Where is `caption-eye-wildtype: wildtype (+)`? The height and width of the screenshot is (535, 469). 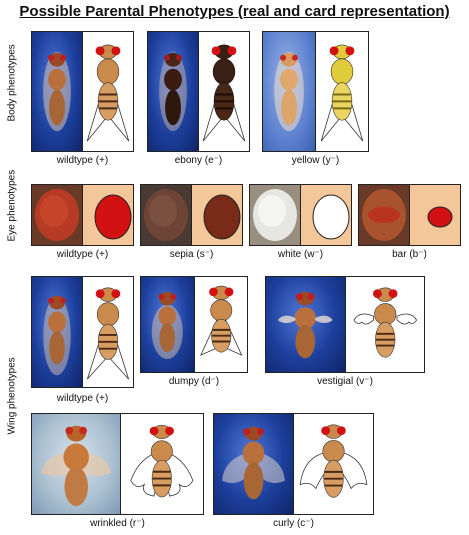 caption-eye-wildtype: wildtype (+) is located at coordinates (82, 254).